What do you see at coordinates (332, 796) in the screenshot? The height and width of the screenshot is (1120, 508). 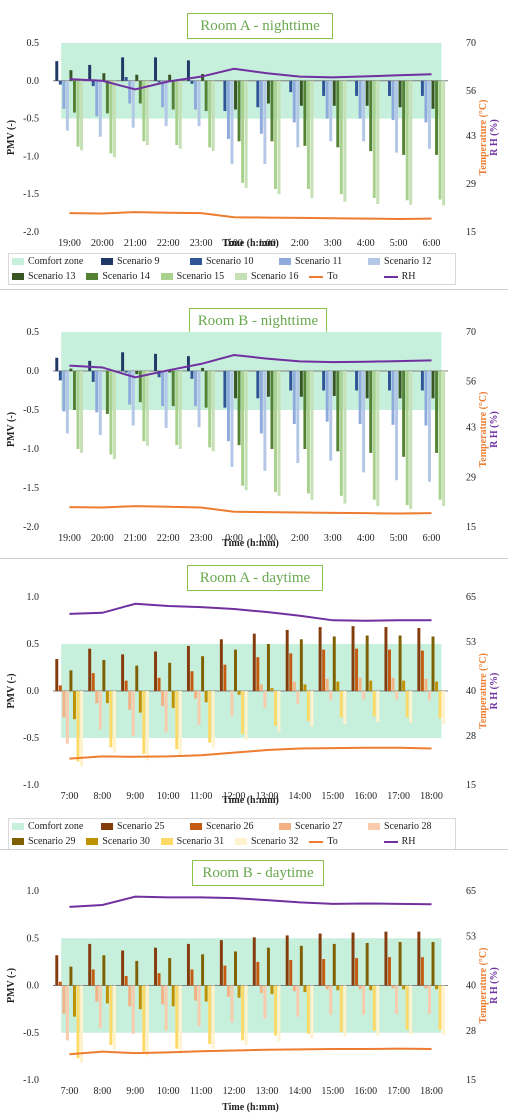 I see `x-tick-label: 15:00` at bounding box center [332, 796].